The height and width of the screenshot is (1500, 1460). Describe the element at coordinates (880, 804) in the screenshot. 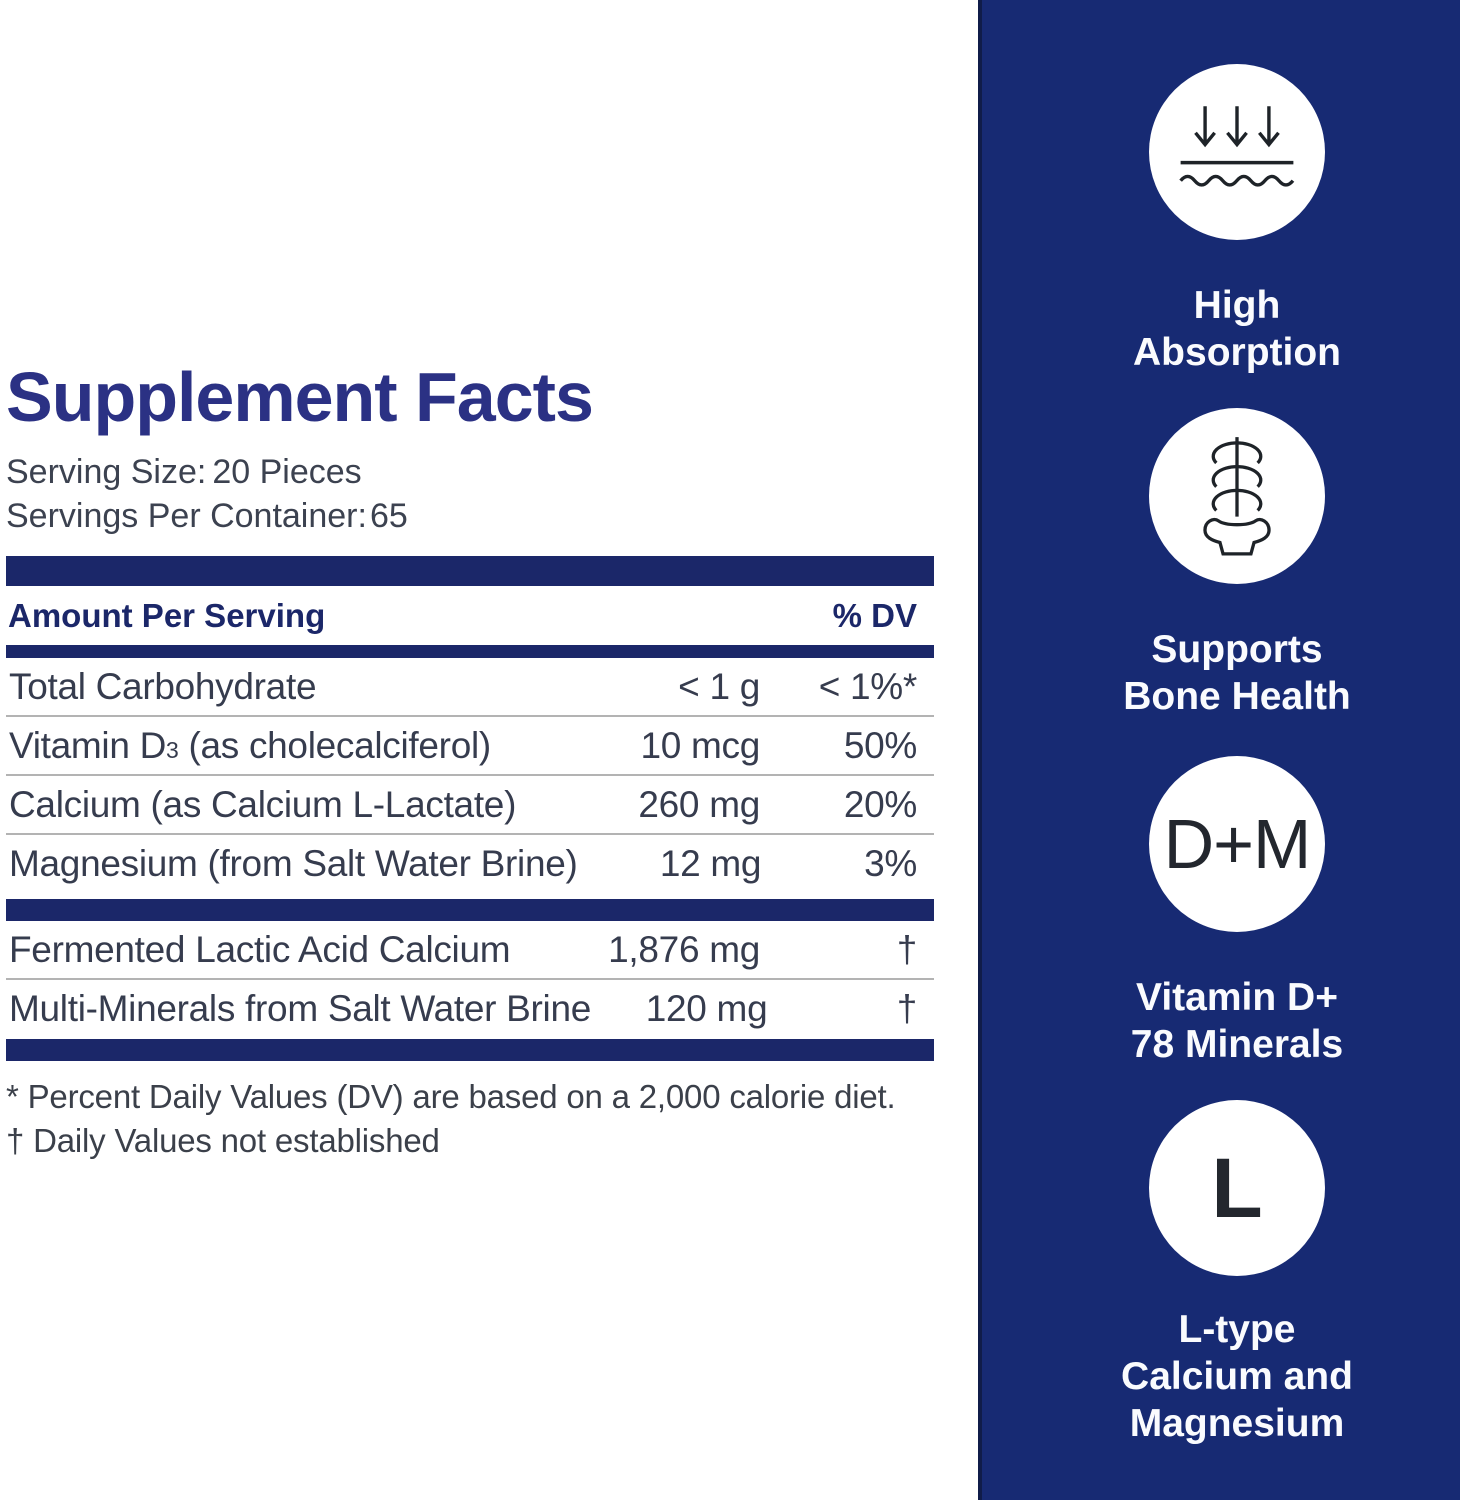

I see `nutrient-dv: 20%` at that location.